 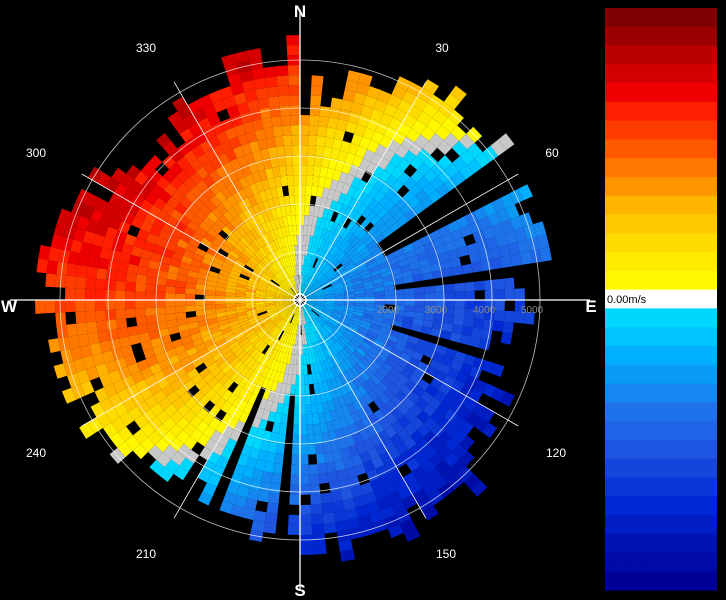 I want to click on legend-swatch, so click(x=661, y=262).